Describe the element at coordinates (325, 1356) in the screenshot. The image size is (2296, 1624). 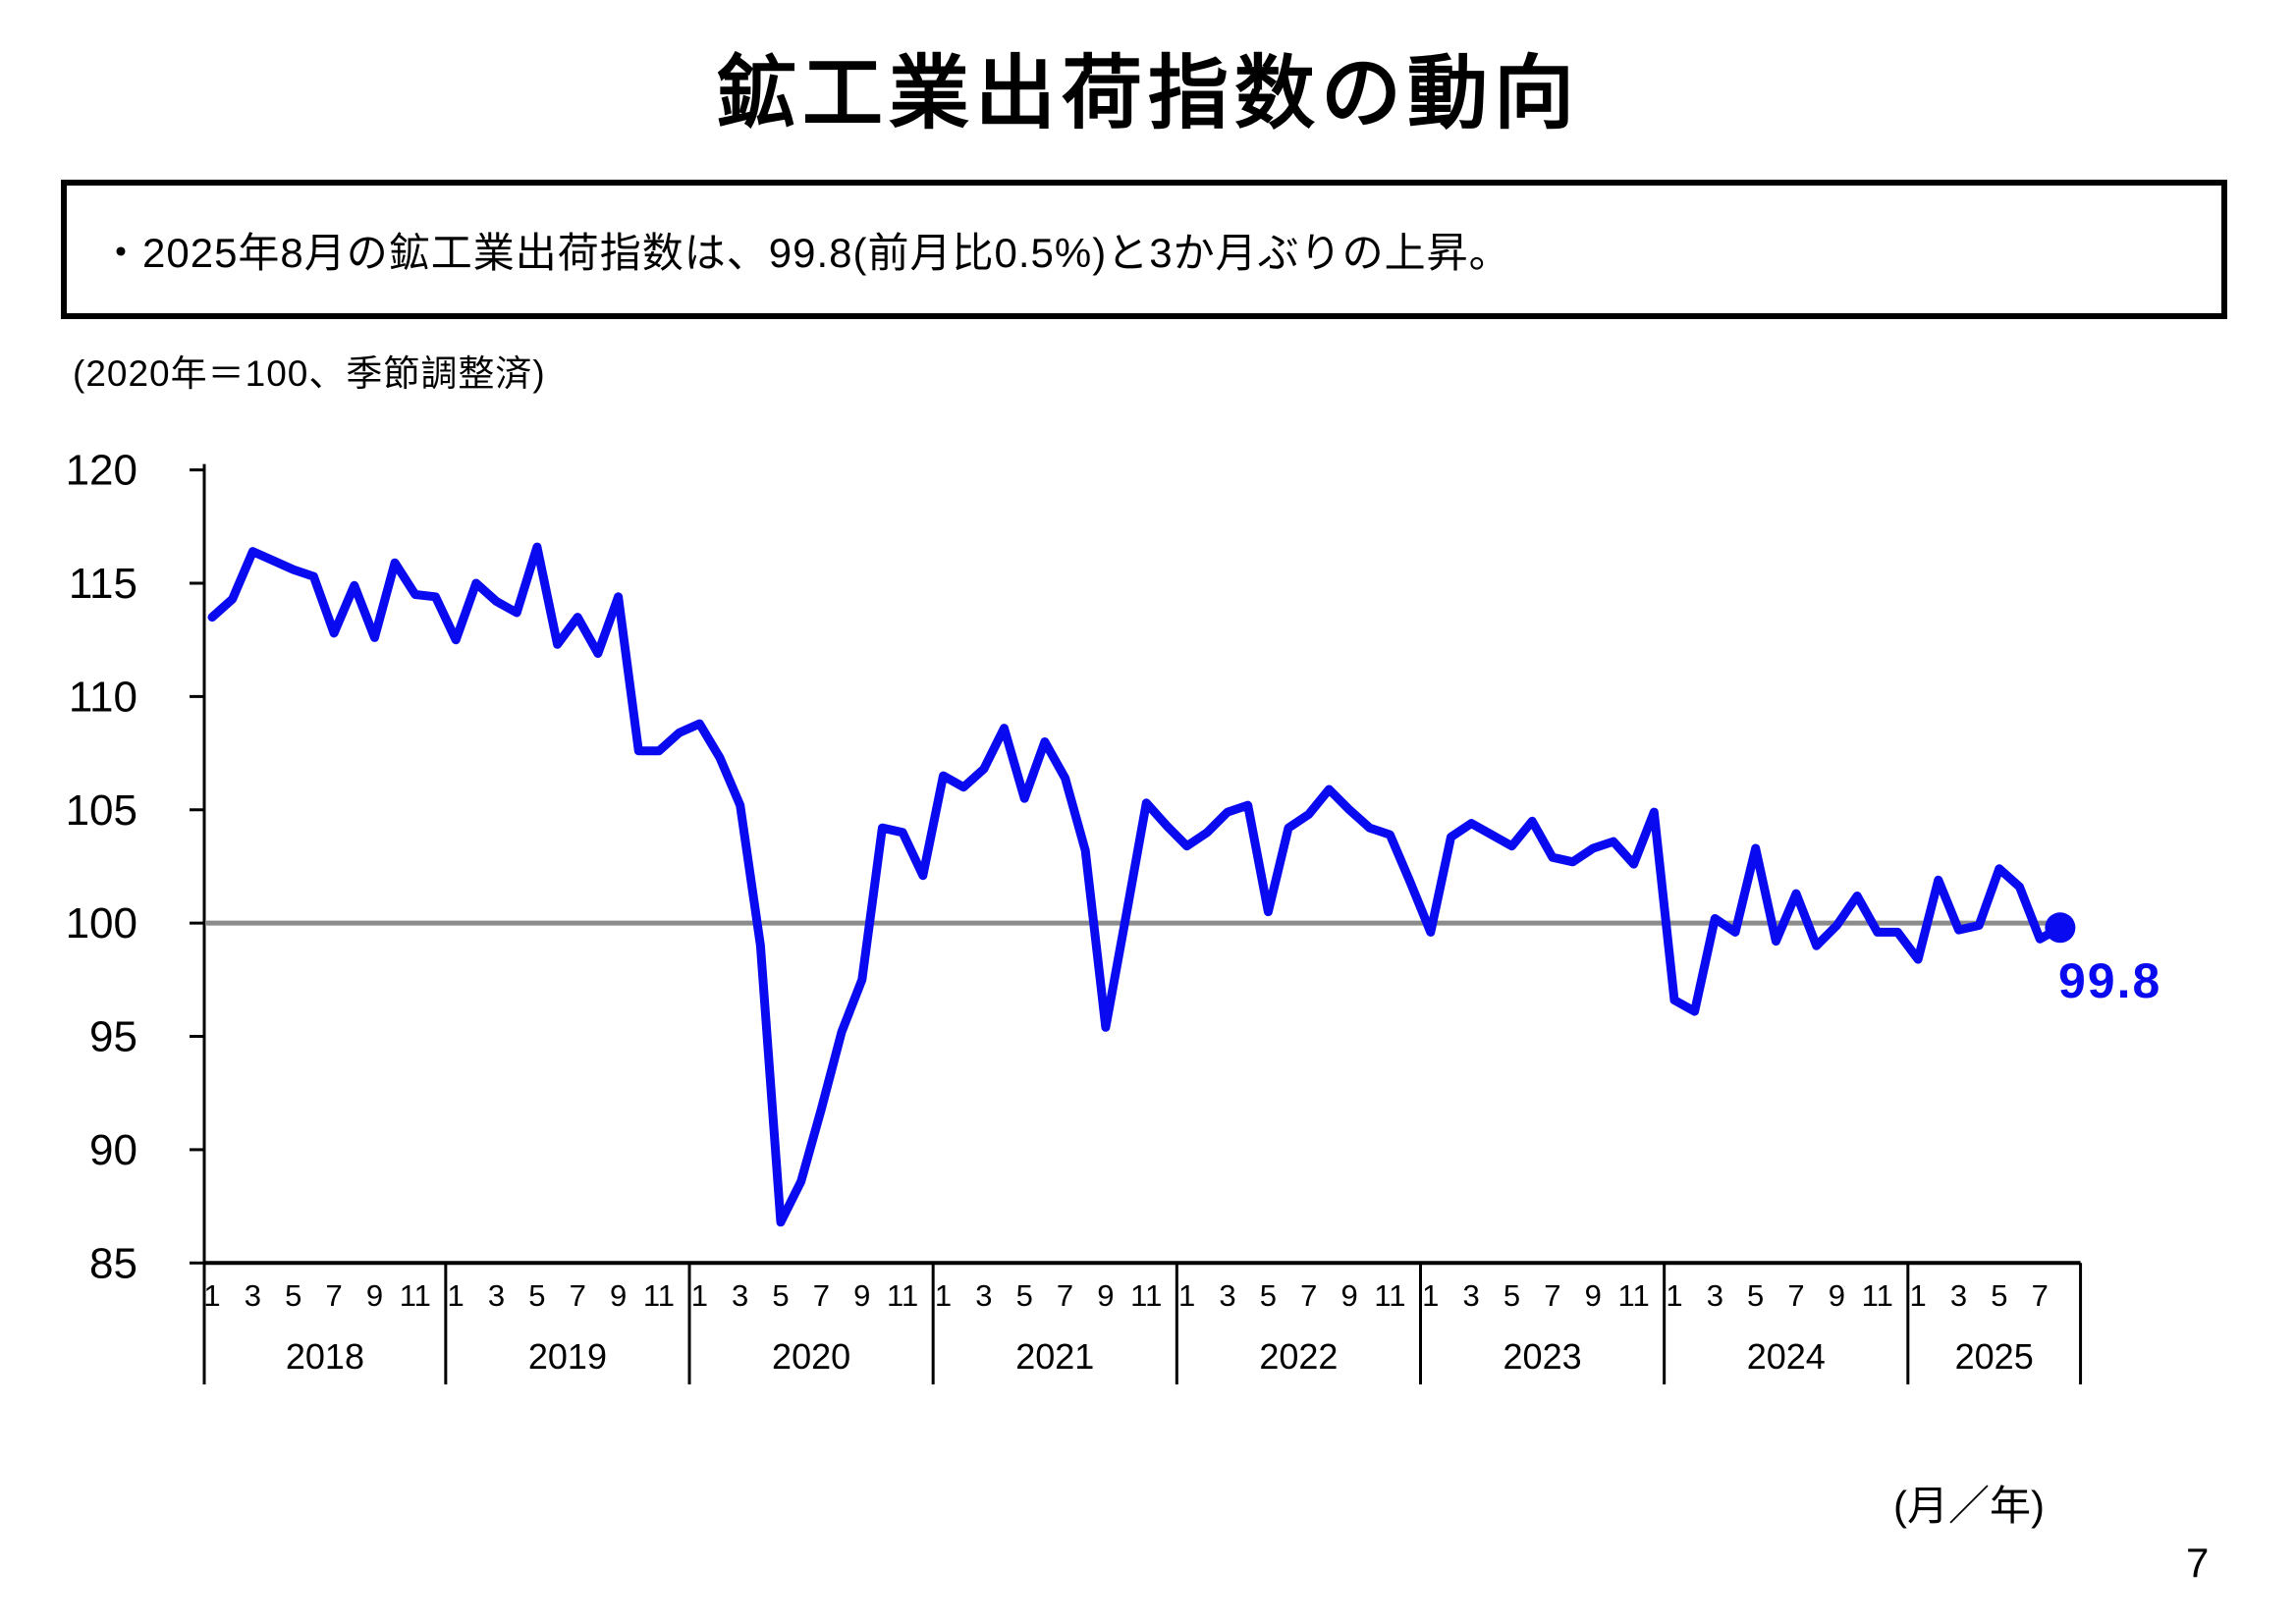
I see `year-label: 2018` at that location.